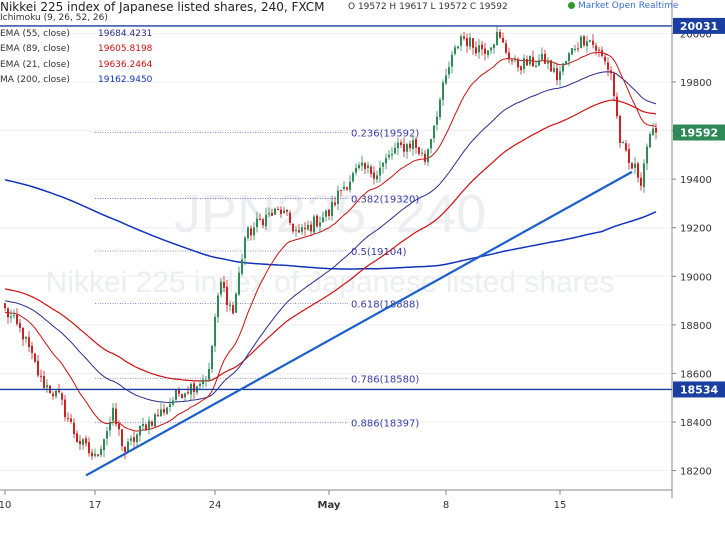 The height and width of the screenshot is (543, 725). What do you see at coordinates (125, 49) in the screenshot?
I see `legend-value: 19605.8198` at bounding box center [125, 49].